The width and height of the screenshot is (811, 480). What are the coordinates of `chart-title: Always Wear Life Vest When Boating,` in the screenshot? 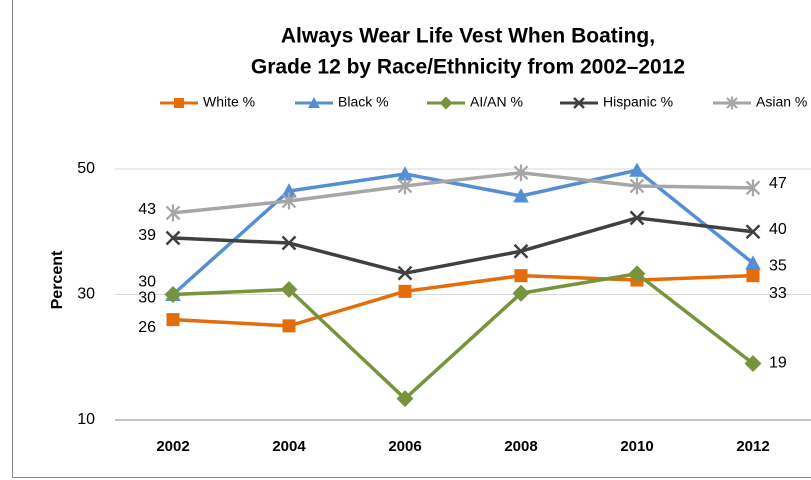 It's located at (468, 36).